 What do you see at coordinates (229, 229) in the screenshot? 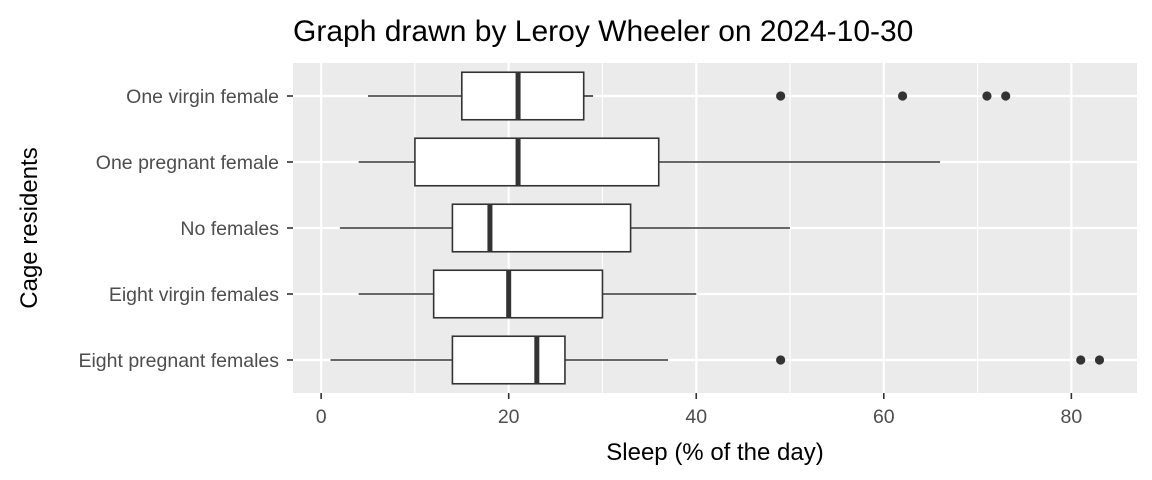
I see `y-tick-label: No females` at bounding box center [229, 229].